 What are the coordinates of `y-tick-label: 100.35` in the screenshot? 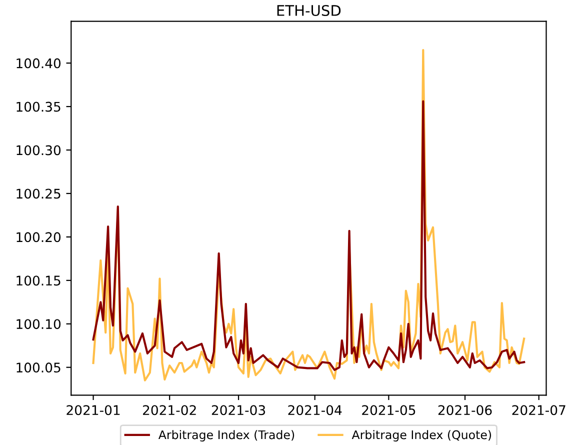 It's located at (38, 107).